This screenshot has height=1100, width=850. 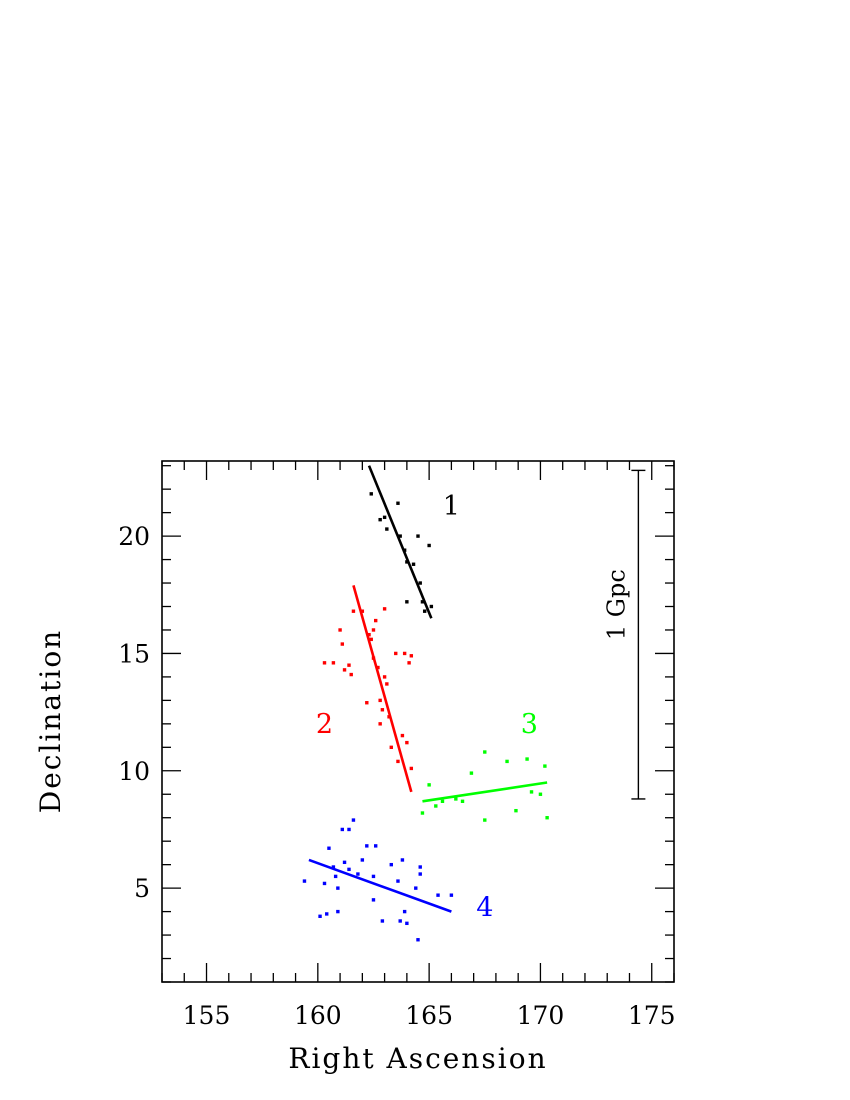 What do you see at coordinates (425, 703) in the screenshot?
I see `series-layer: 1 2 3 4` at bounding box center [425, 703].